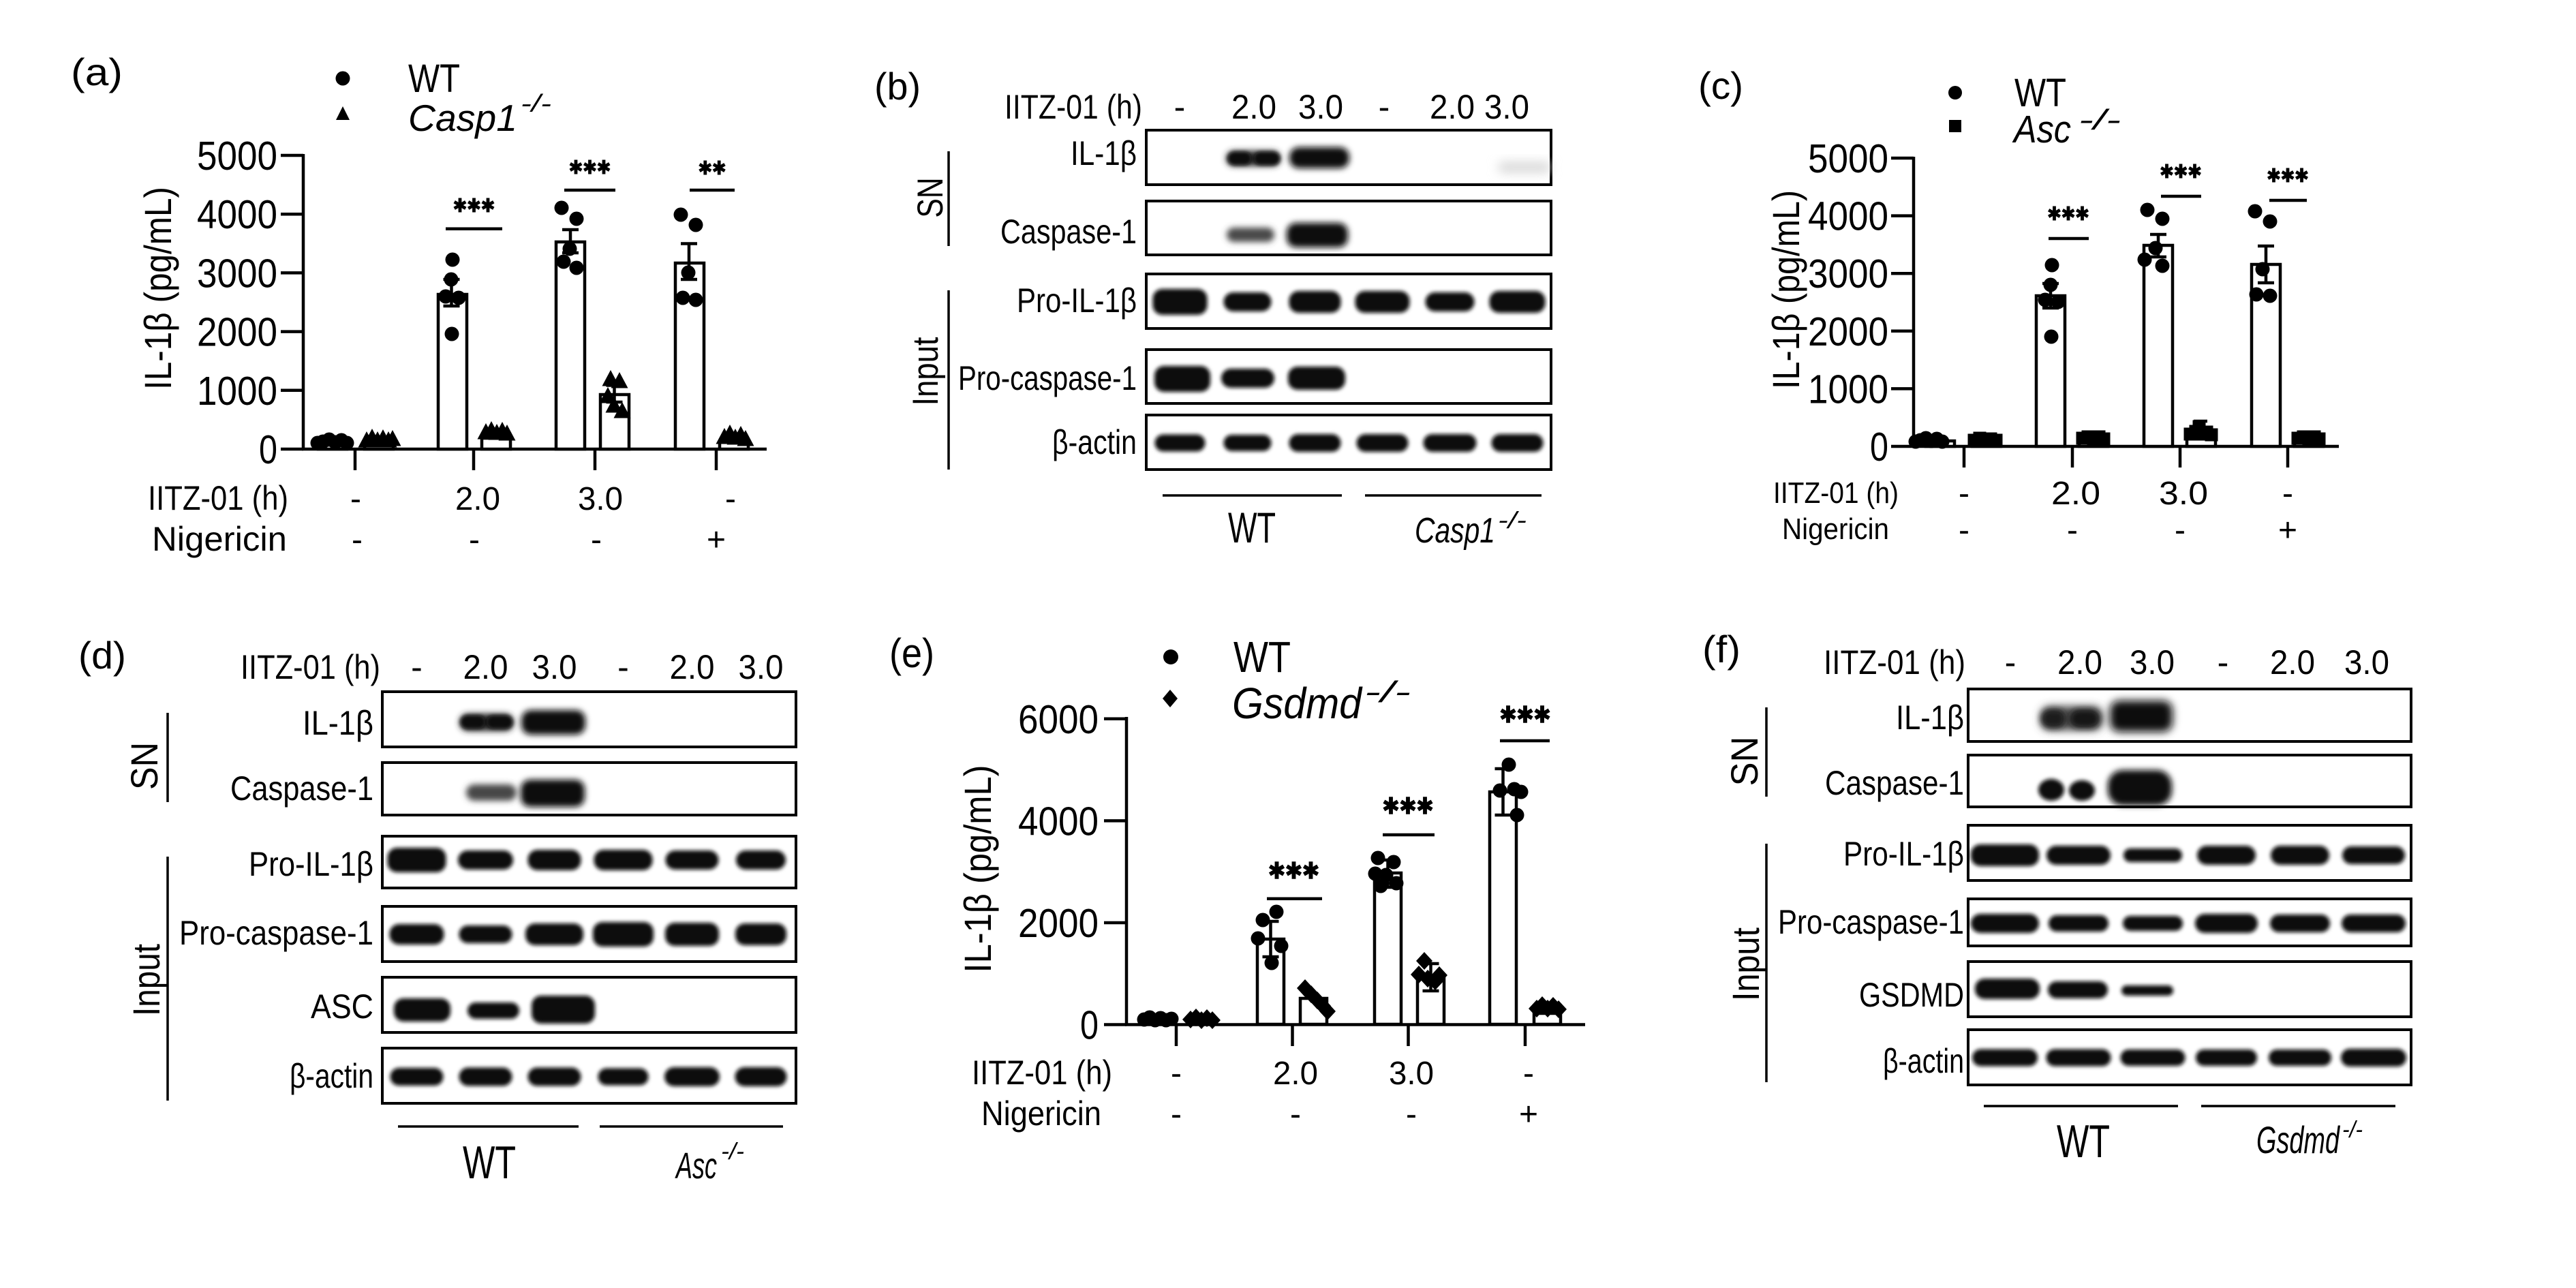 The width and height of the screenshot is (2576, 1288). Describe the element at coordinates (1455, 531) in the screenshot. I see `svg-text: Casp1` at that location.